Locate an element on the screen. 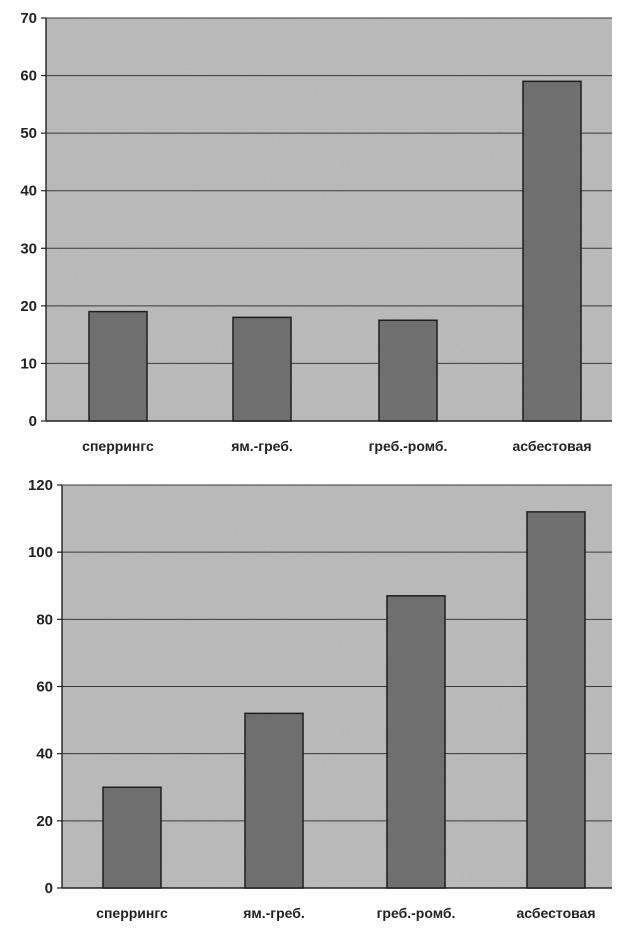 The width and height of the screenshot is (625, 928). chart1-ytick-label: 60 is located at coordinates (28, 76).